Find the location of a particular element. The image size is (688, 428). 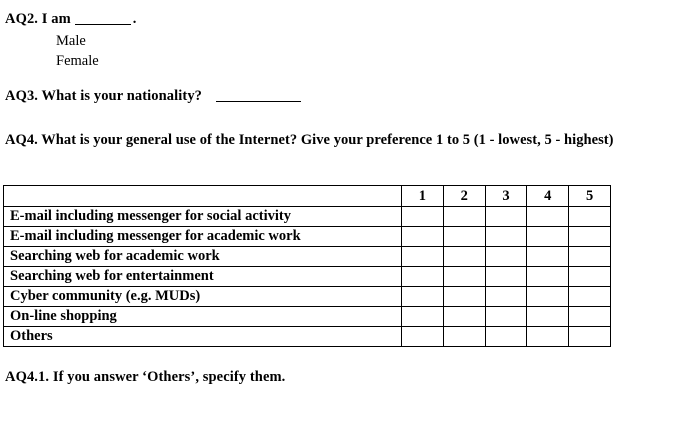

row-label: On-line shopping is located at coordinates (202, 316).